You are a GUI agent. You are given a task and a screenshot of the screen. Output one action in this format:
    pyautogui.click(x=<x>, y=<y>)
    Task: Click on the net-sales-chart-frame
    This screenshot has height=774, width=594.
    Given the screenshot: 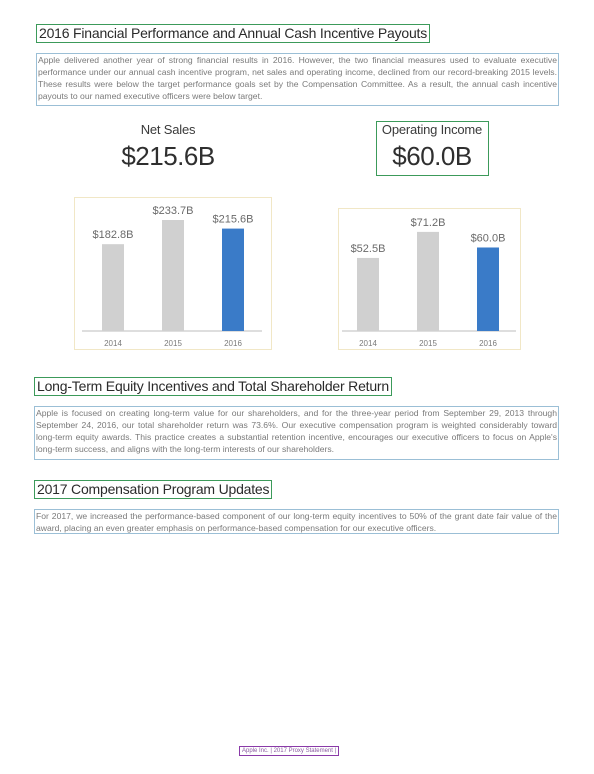 What is the action you would take?
    pyautogui.click(x=173, y=273)
    